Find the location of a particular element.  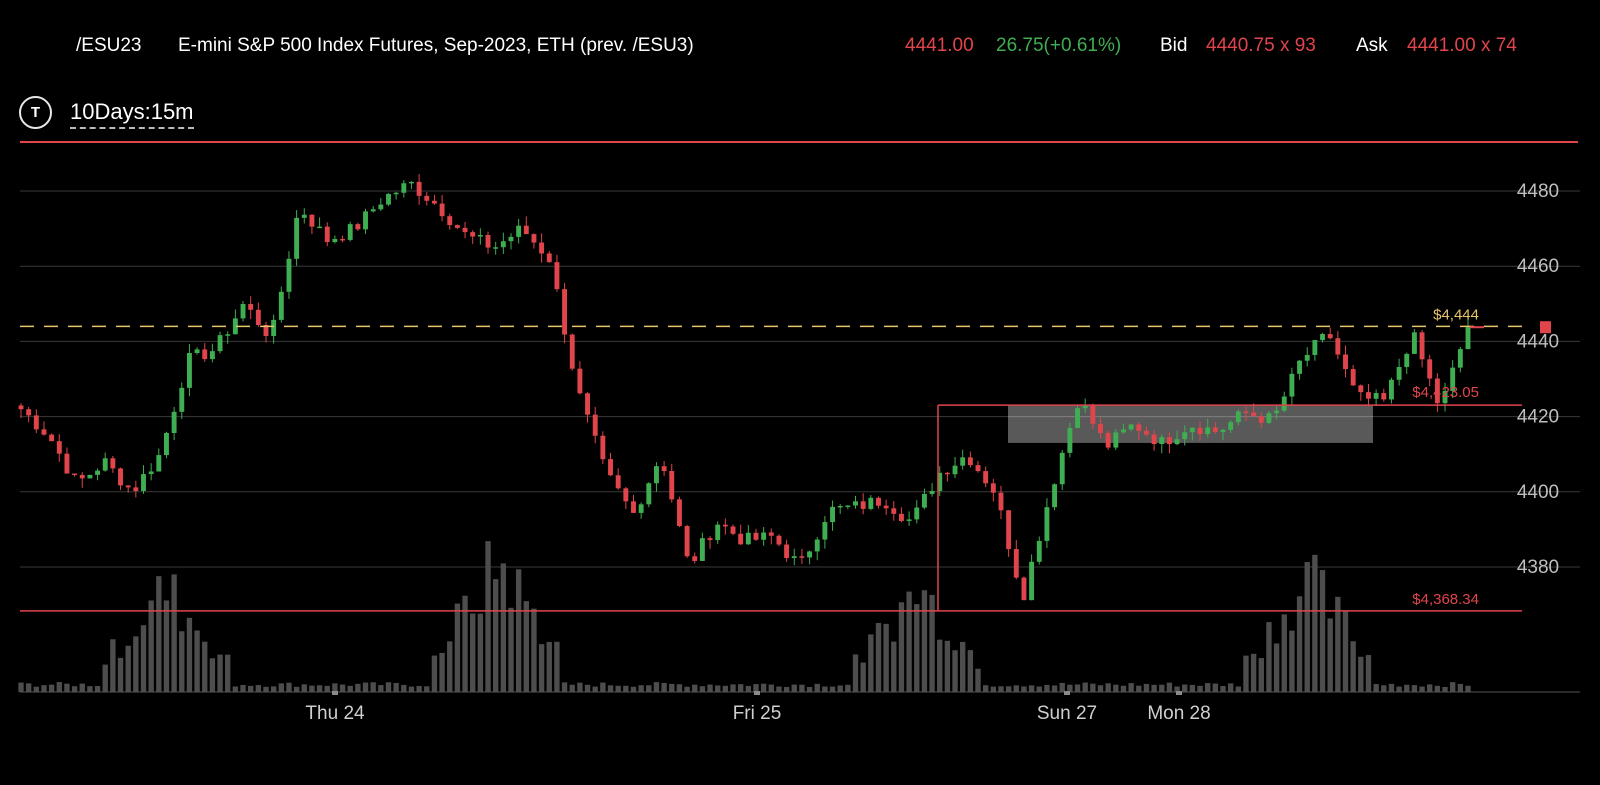

timeframe-icon: T is located at coordinates (35, 112).